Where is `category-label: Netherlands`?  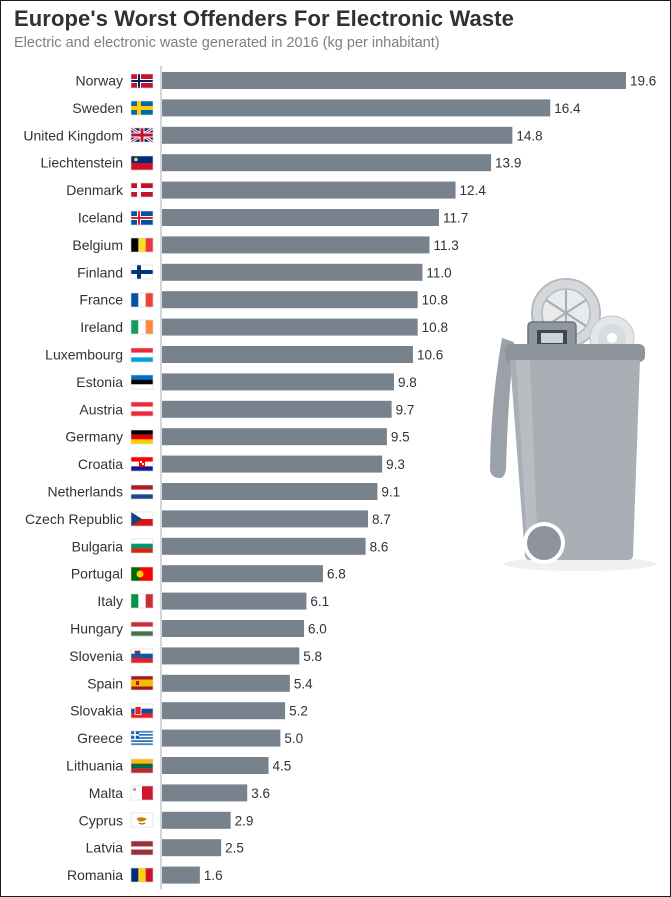
category-label: Netherlands is located at coordinates (86, 492).